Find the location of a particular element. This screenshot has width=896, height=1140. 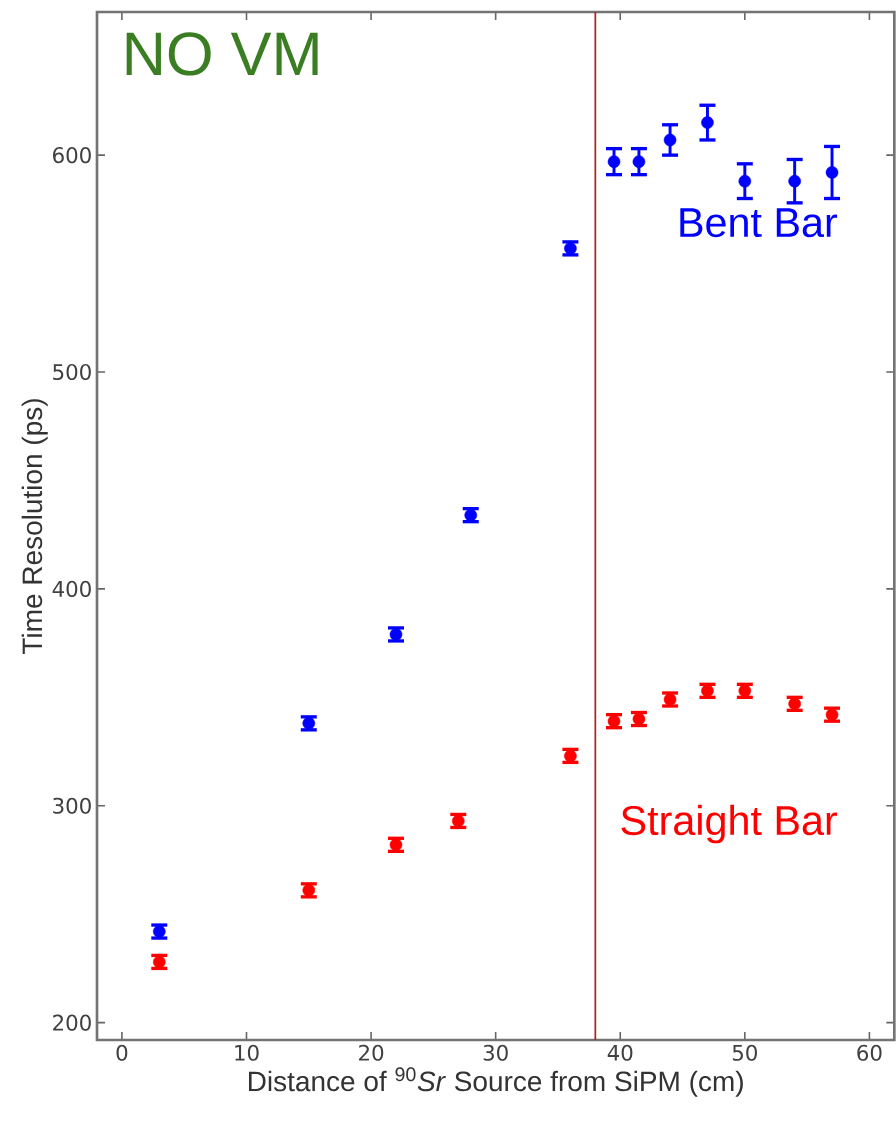

x-tick-label: 60 is located at coordinates (869, 1052).